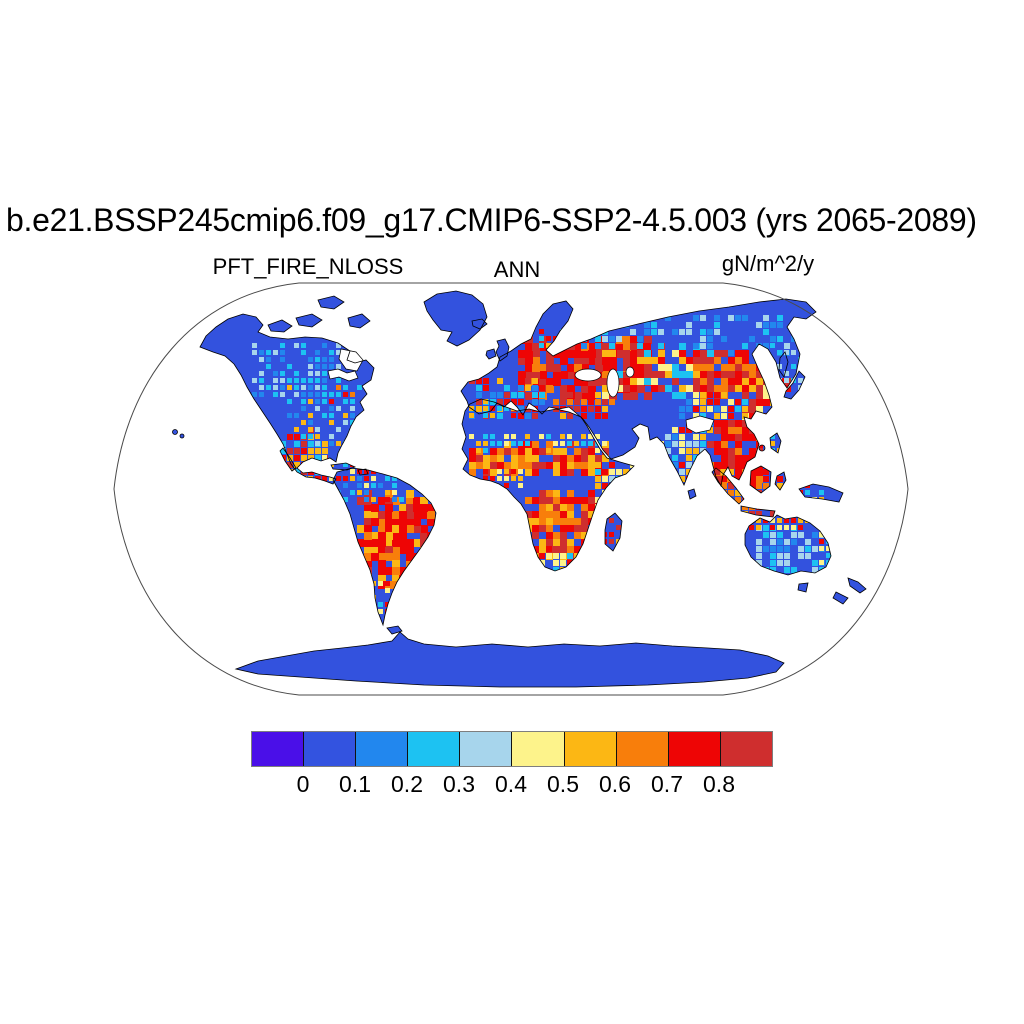  What do you see at coordinates (384, 547) in the screenshot?
I see `south-america` at bounding box center [384, 547].